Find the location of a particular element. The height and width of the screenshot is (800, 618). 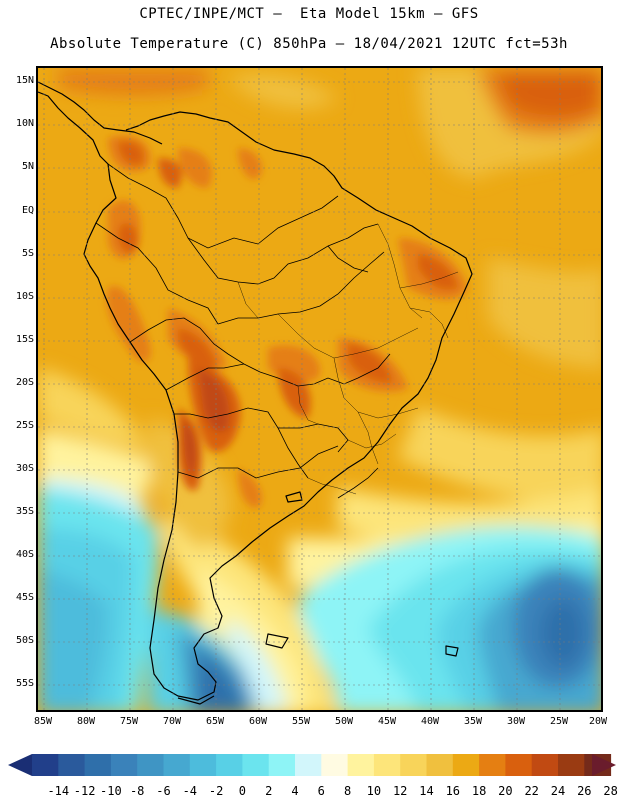

lon-label-40w: 40W is located at coordinates (430, 721).